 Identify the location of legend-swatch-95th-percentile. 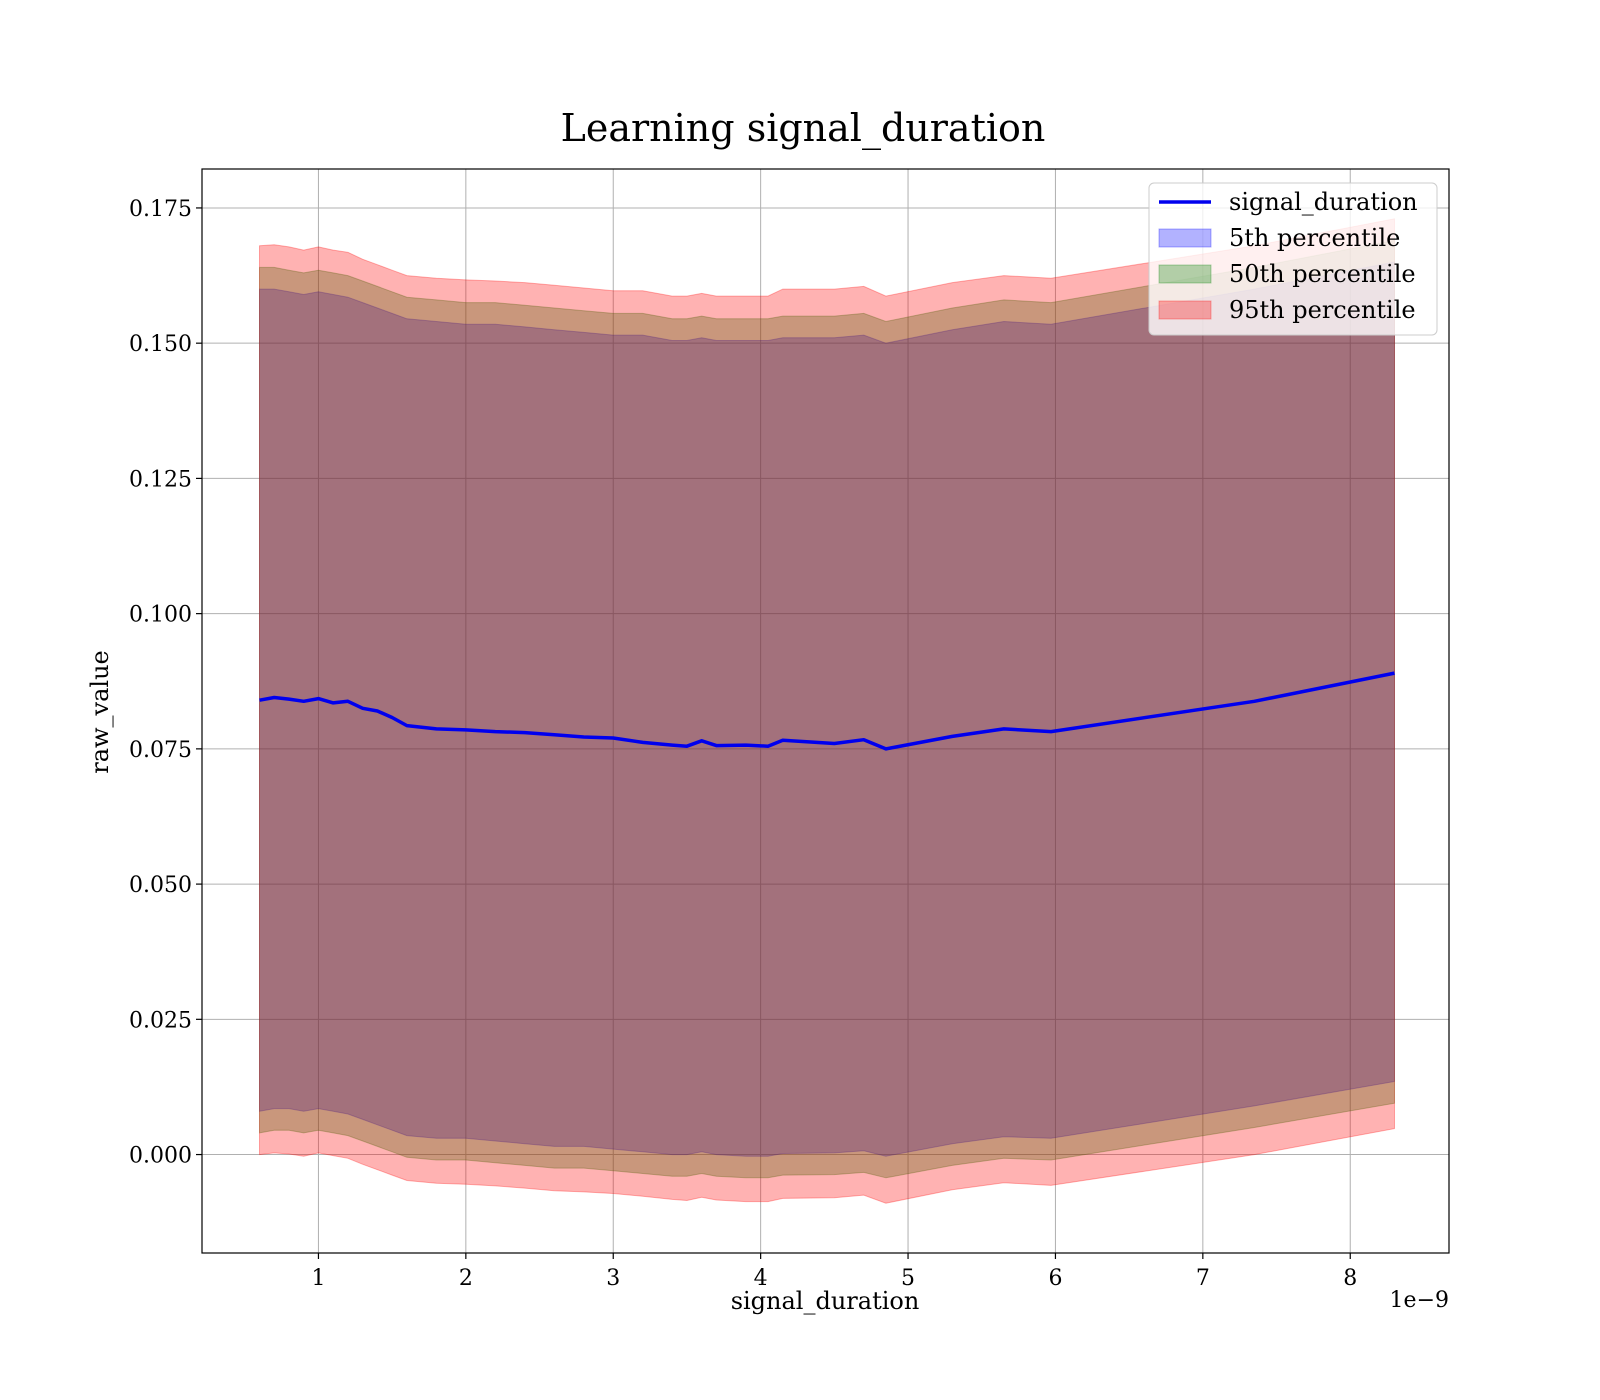
(1185, 310).